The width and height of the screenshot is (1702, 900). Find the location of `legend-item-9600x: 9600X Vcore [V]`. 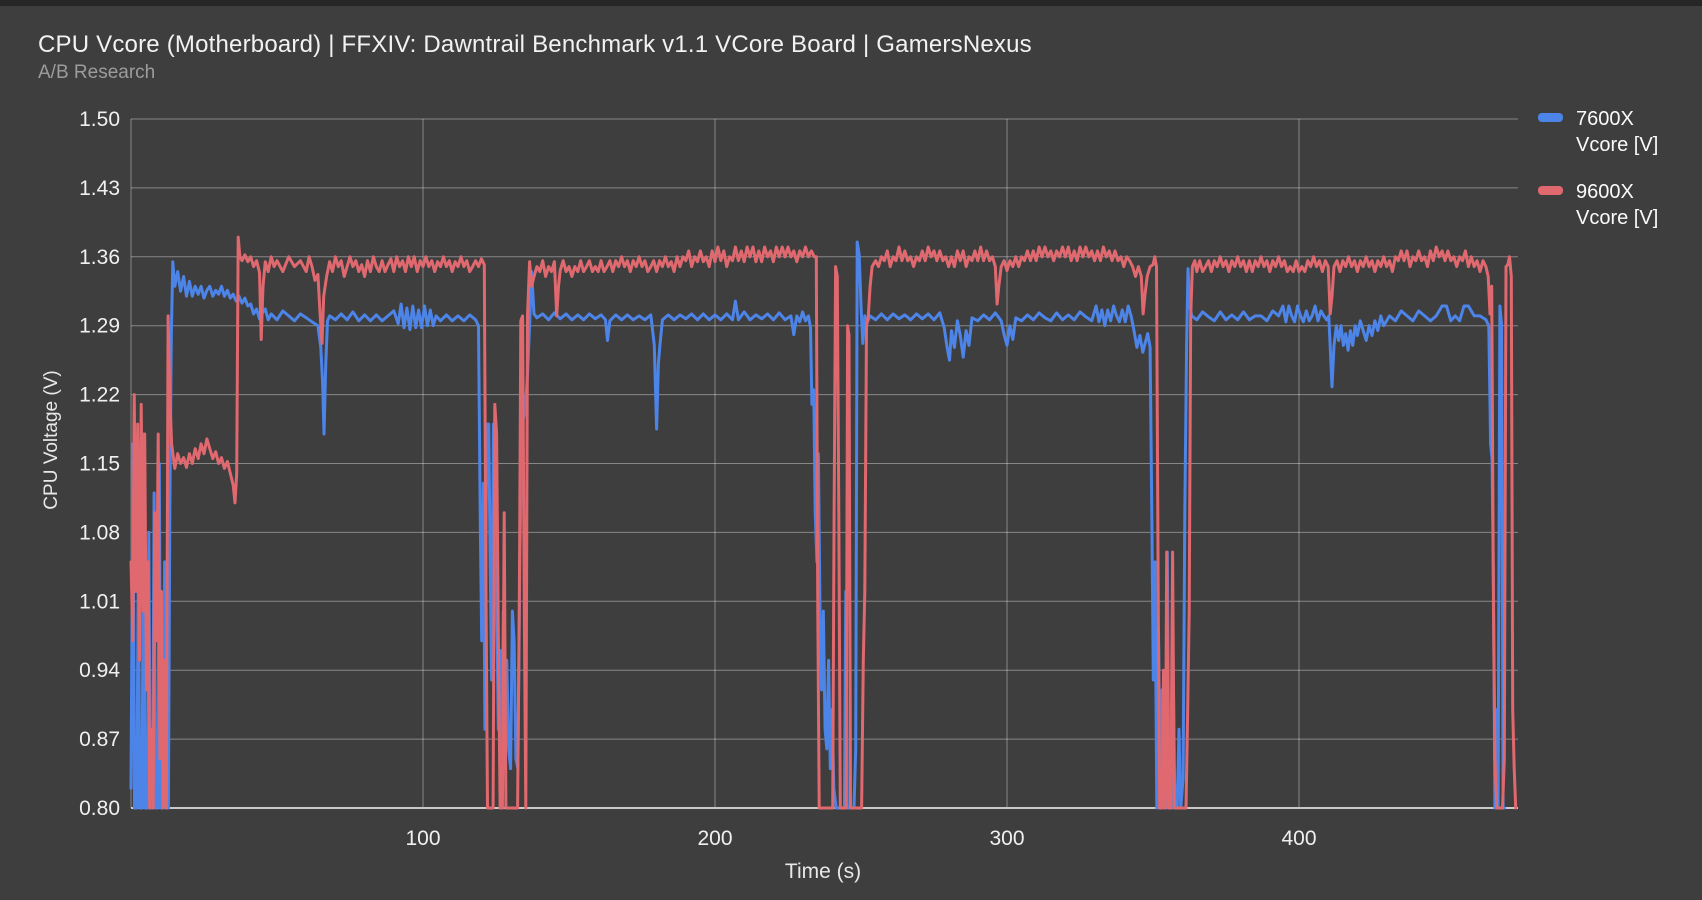

legend-item-9600x: 9600X Vcore [V] is located at coordinates (1604, 205).